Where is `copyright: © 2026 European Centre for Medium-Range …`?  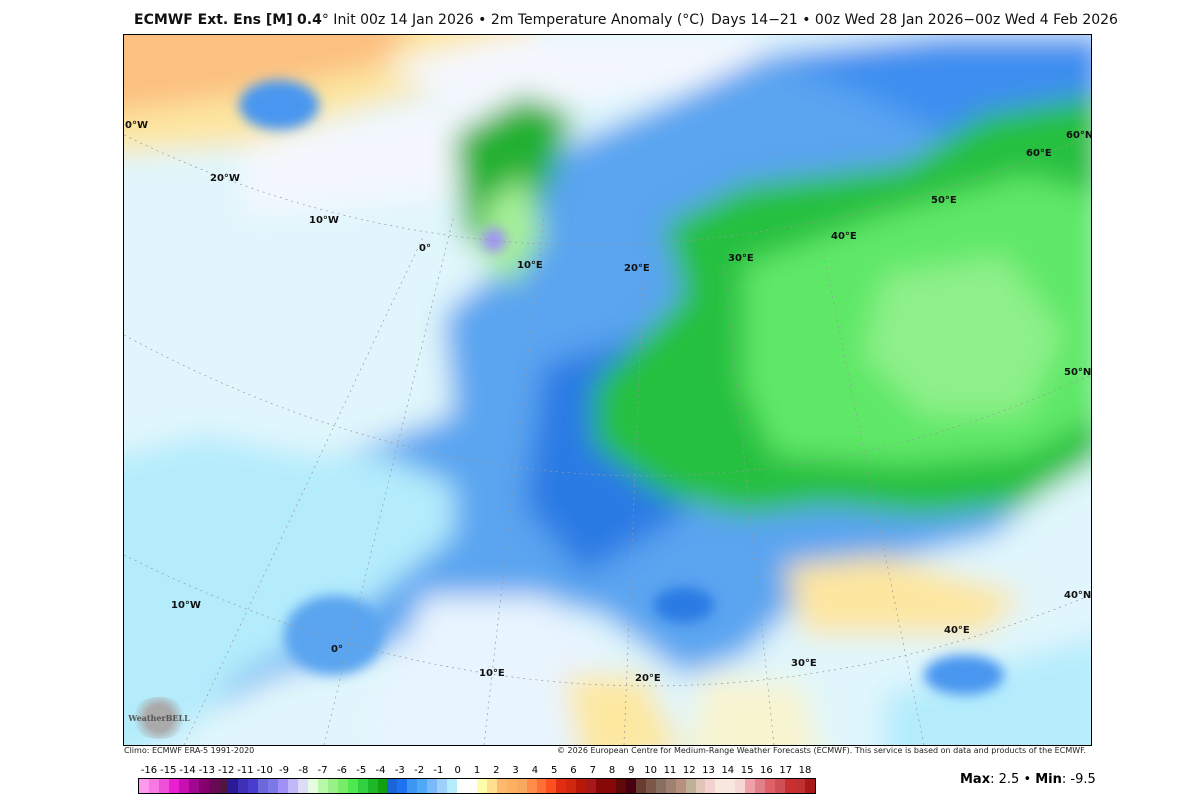
copyright: © 2026 European Centre for Medium-Range … is located at coordinates (821, 750).